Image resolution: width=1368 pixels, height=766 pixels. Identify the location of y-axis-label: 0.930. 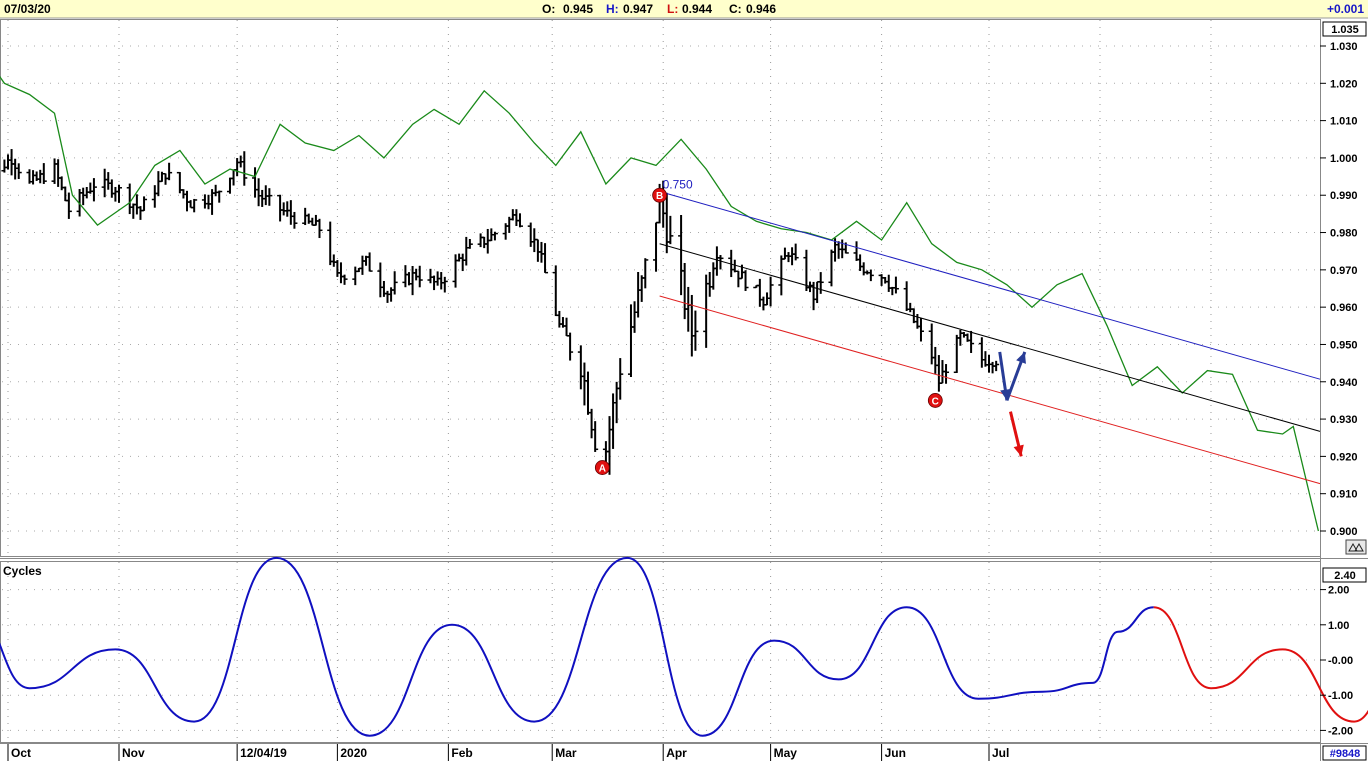
(1344, 420).